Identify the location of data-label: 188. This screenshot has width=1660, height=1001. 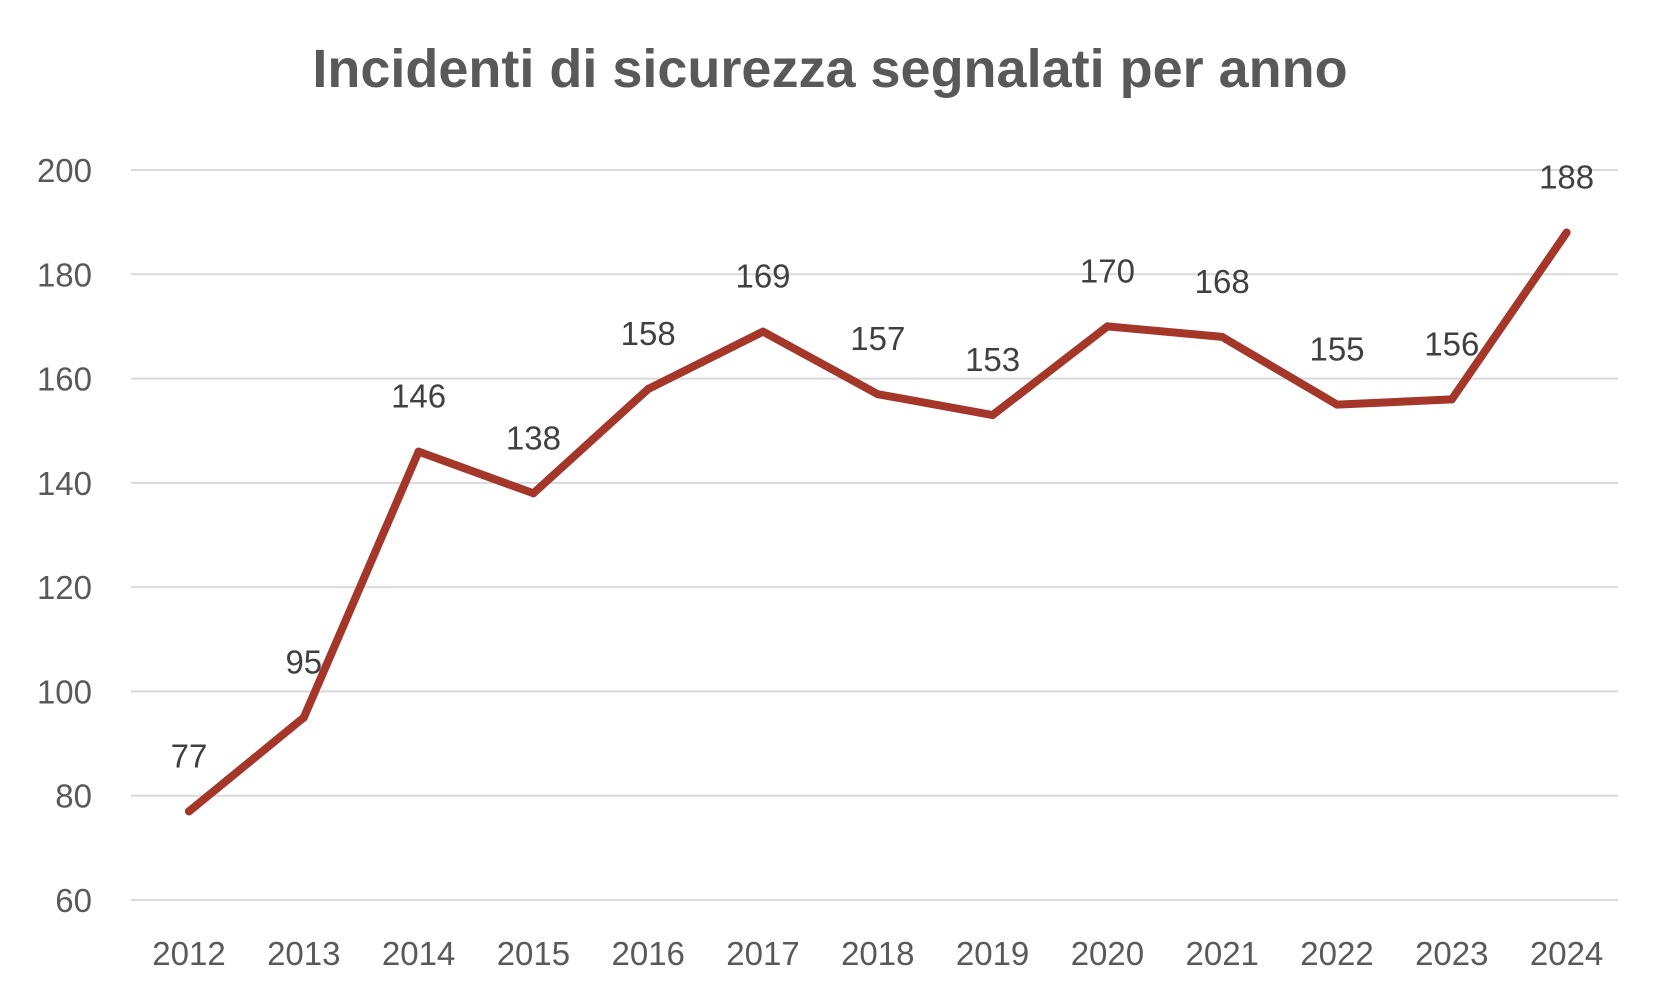
(1566, 177).